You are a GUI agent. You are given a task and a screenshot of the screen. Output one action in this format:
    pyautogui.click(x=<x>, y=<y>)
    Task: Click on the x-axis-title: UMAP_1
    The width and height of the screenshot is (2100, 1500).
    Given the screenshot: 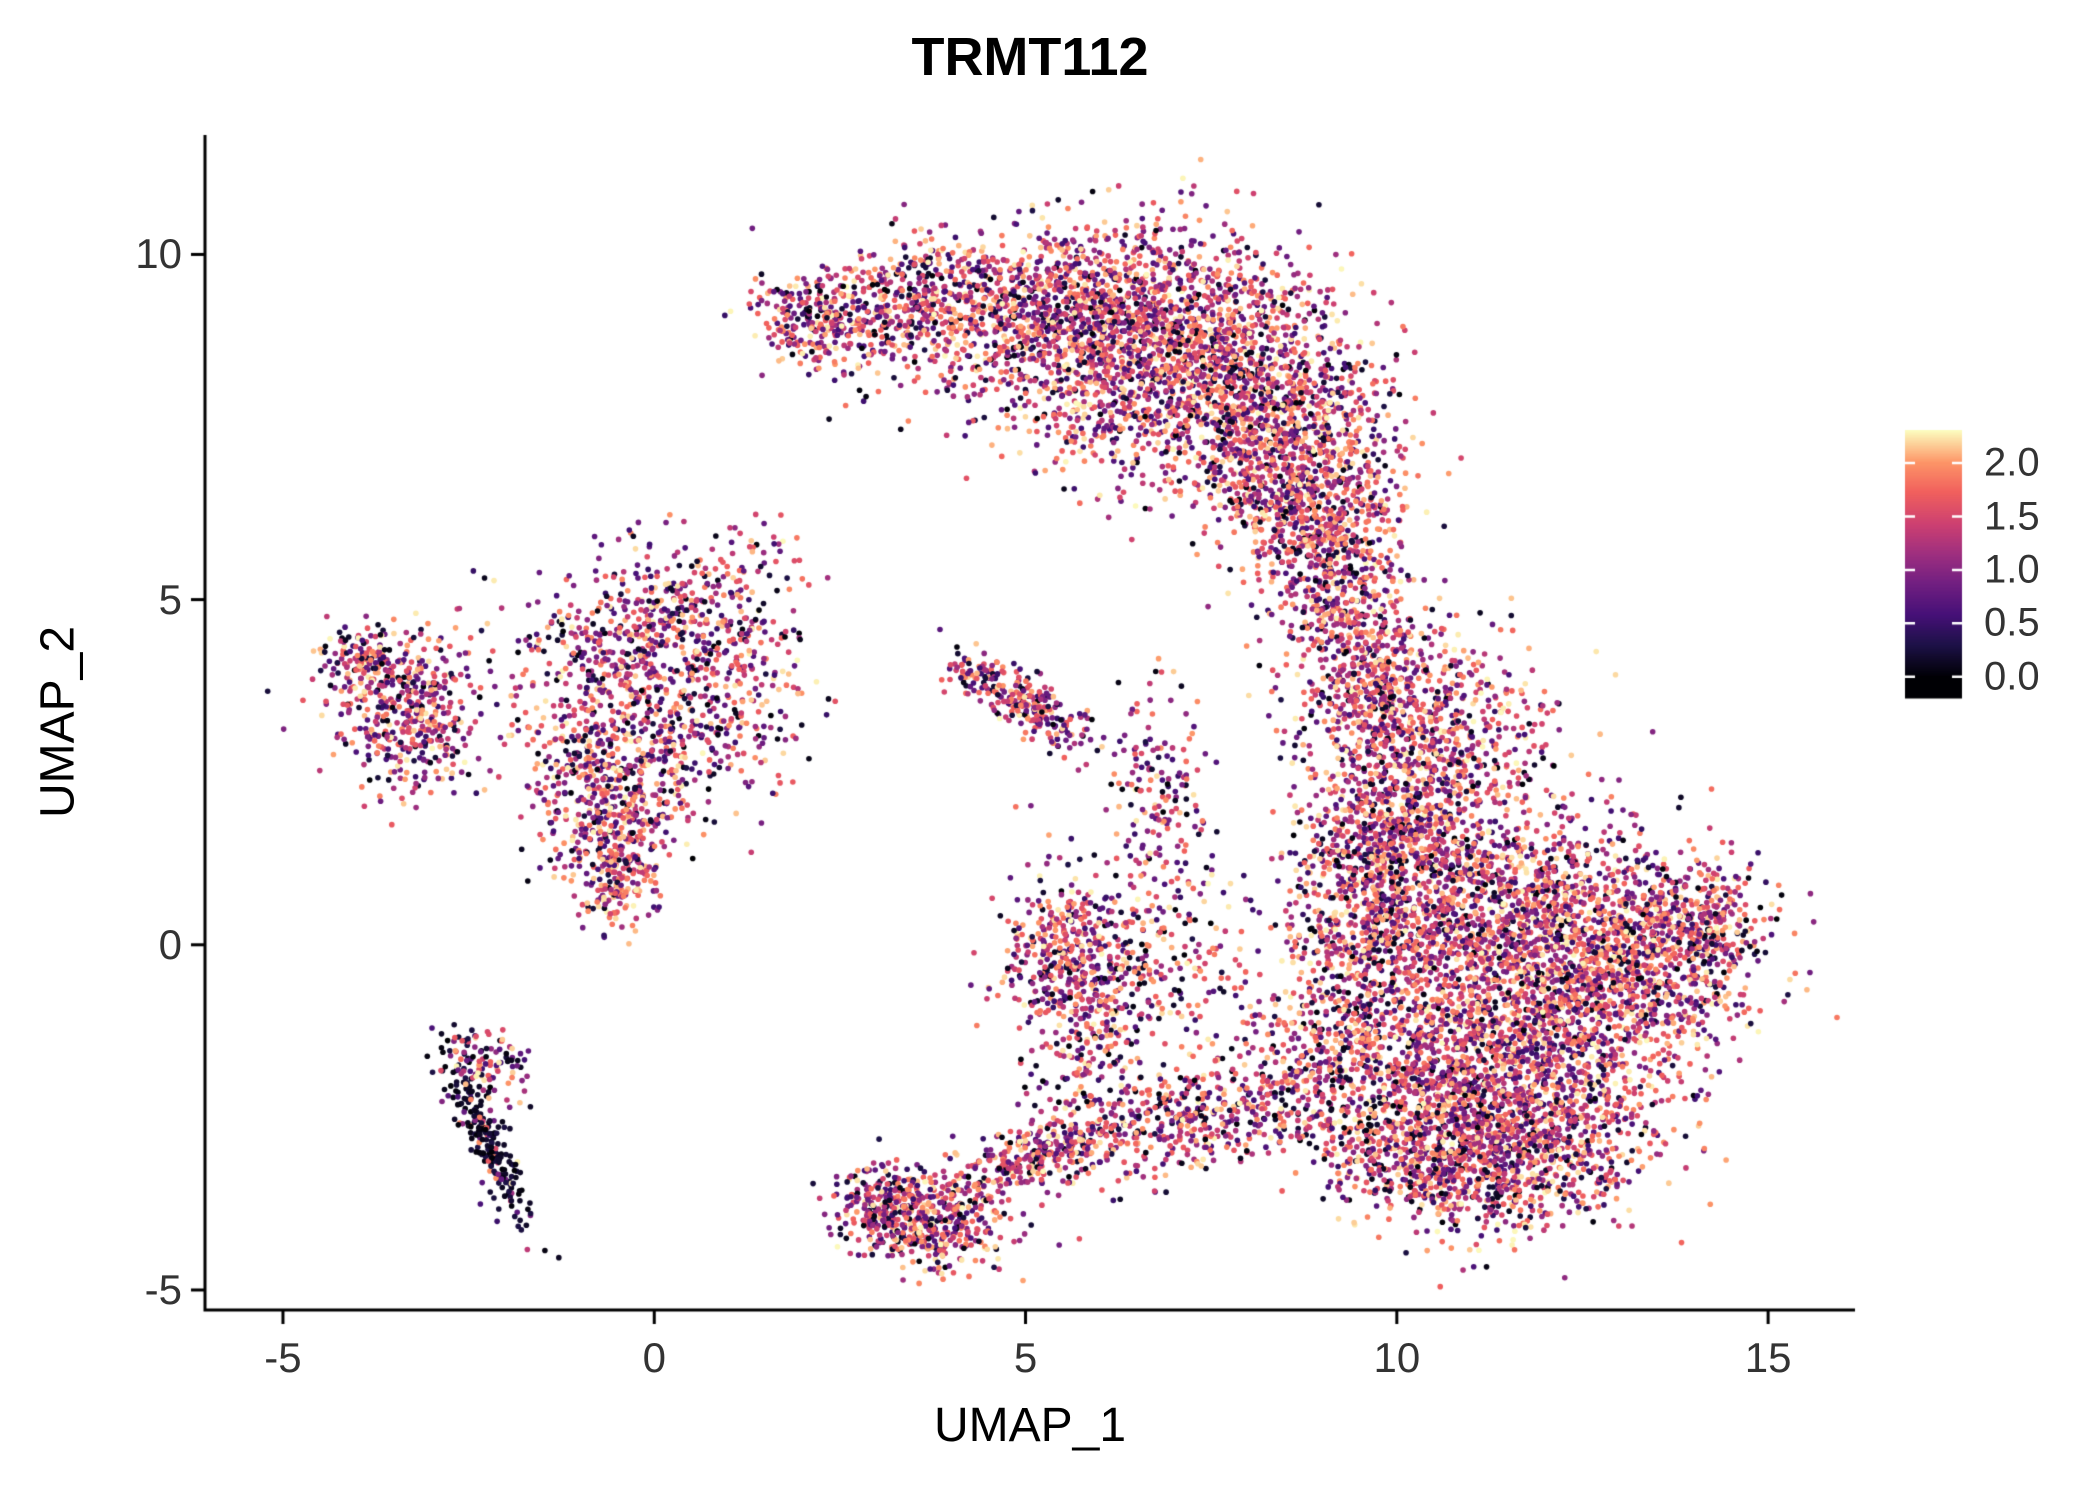 What is the action you would take?
    pyautogui.click(x=1030, y=1425)
    